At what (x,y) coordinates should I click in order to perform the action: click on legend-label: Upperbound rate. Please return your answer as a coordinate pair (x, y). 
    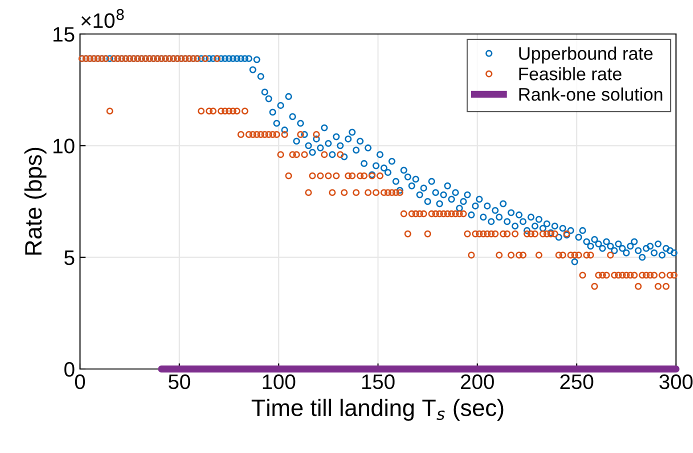
    Looking at the image, I should click on (586, 55).